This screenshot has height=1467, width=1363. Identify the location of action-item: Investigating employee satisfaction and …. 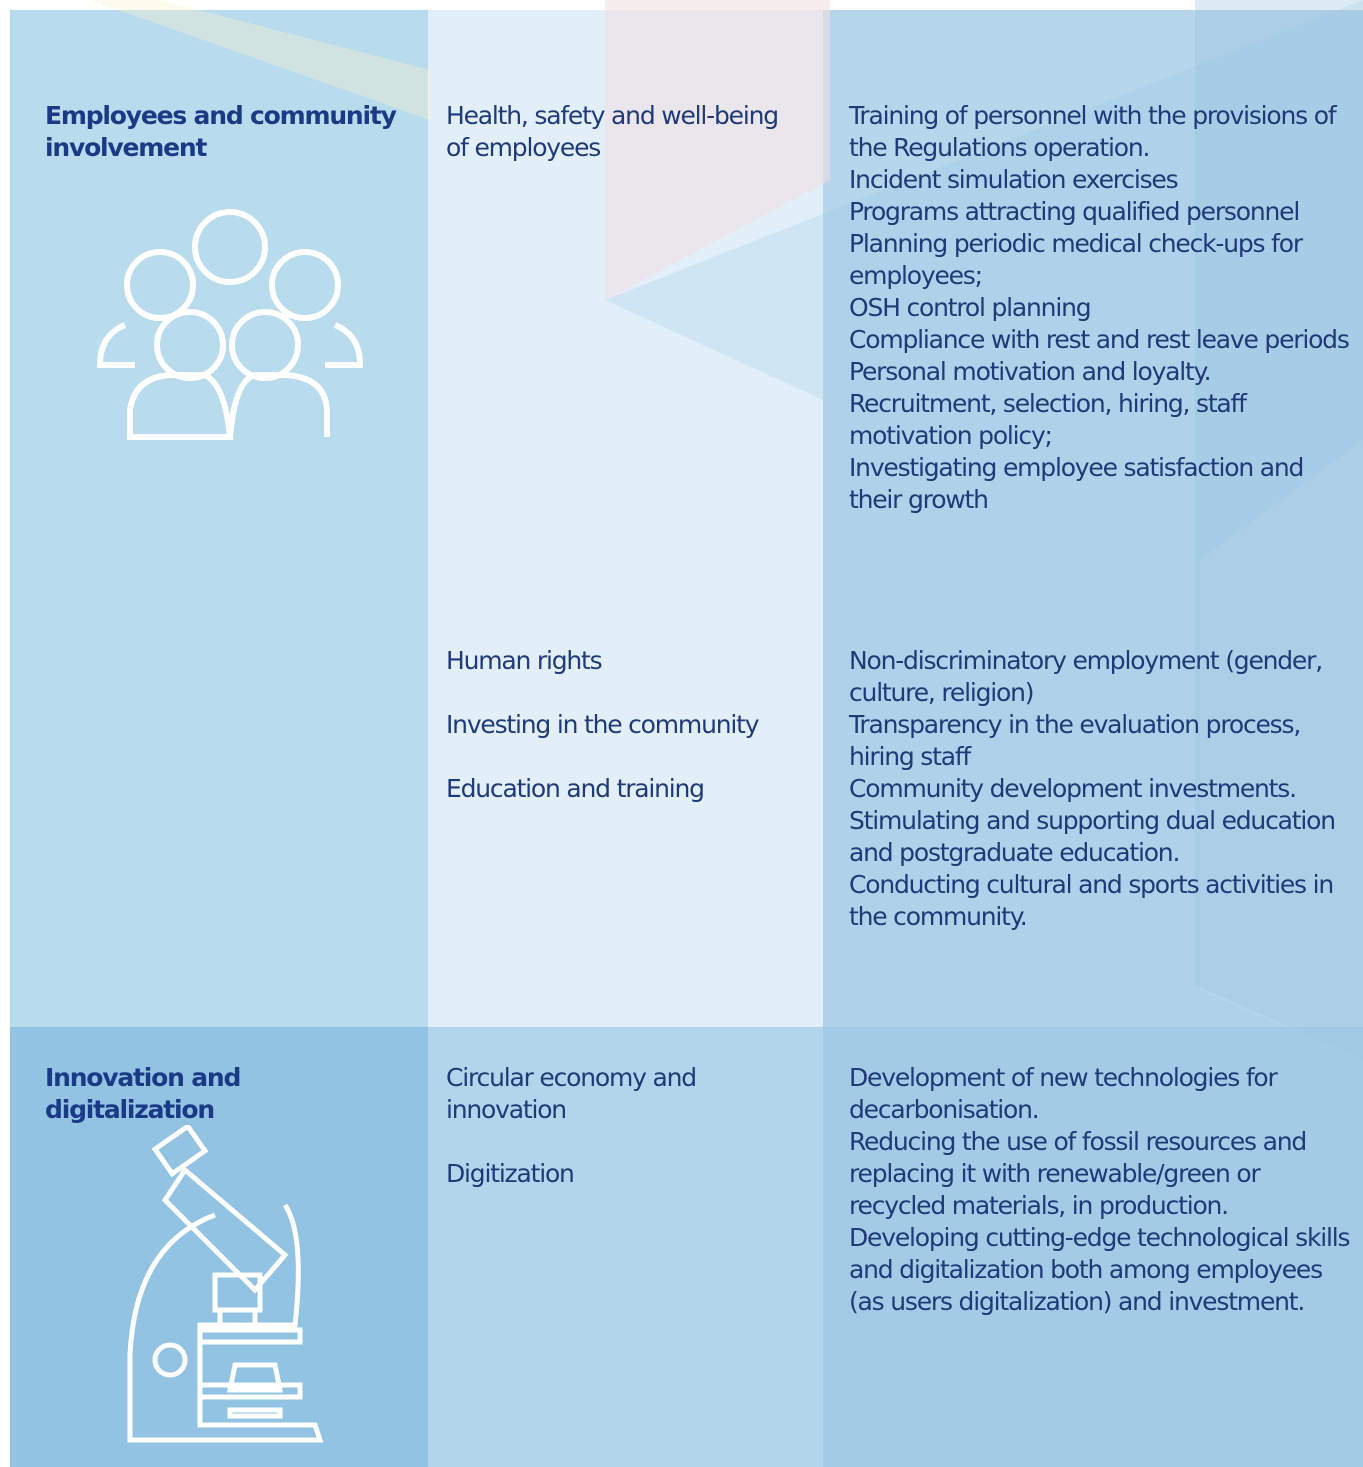
(1076, 483).